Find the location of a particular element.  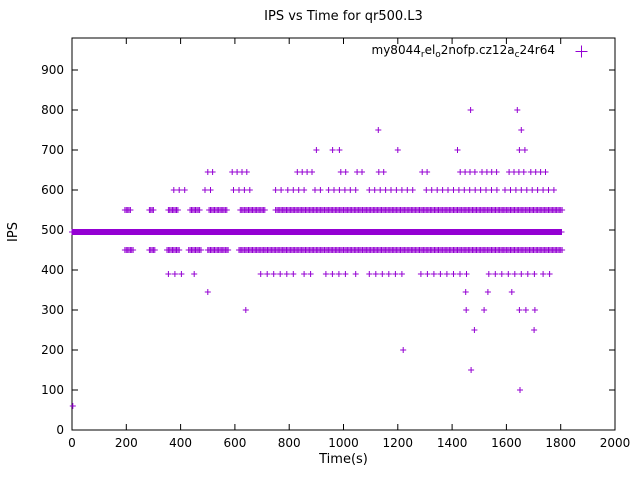

y-tick-label: 800 is located at coordinates (52, 110).